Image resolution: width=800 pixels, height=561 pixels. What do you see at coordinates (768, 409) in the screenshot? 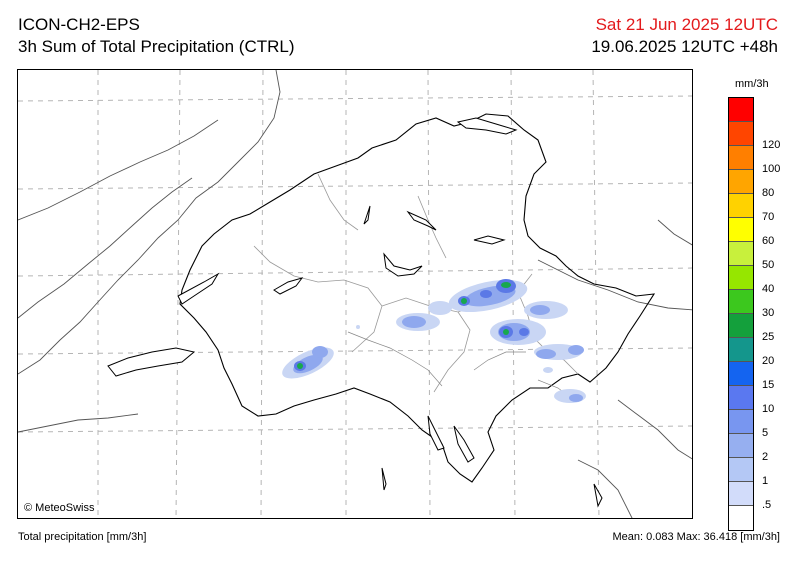
I see `colorbar-label: 10` at bounding box center [768, 409].